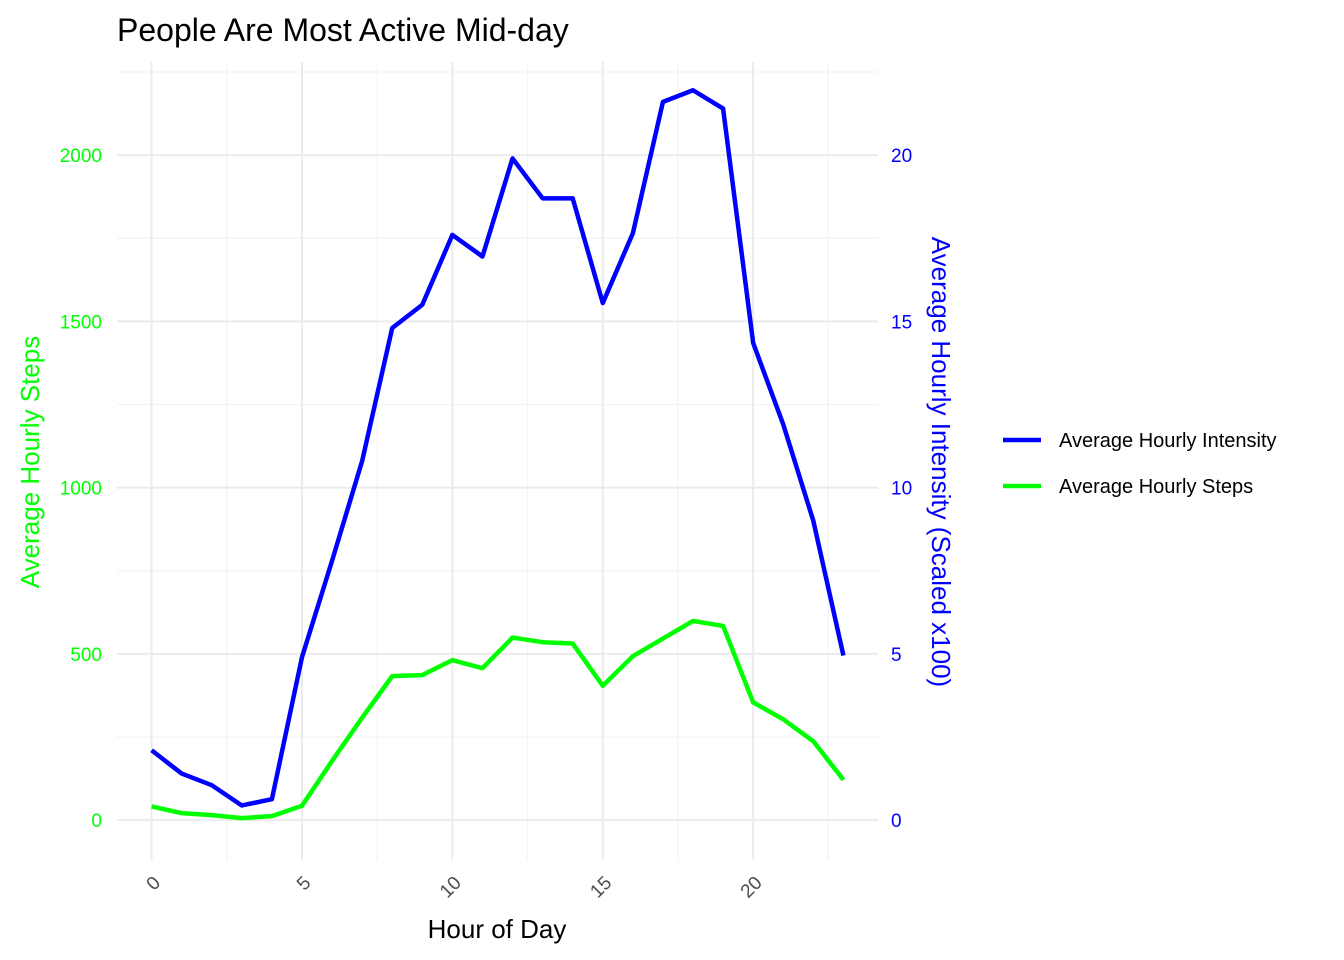 The height and width of the screenshot is (960, 1344). I want to click on right-y-axis-ticks: 0 5 10 15 20, so click(901, 489).